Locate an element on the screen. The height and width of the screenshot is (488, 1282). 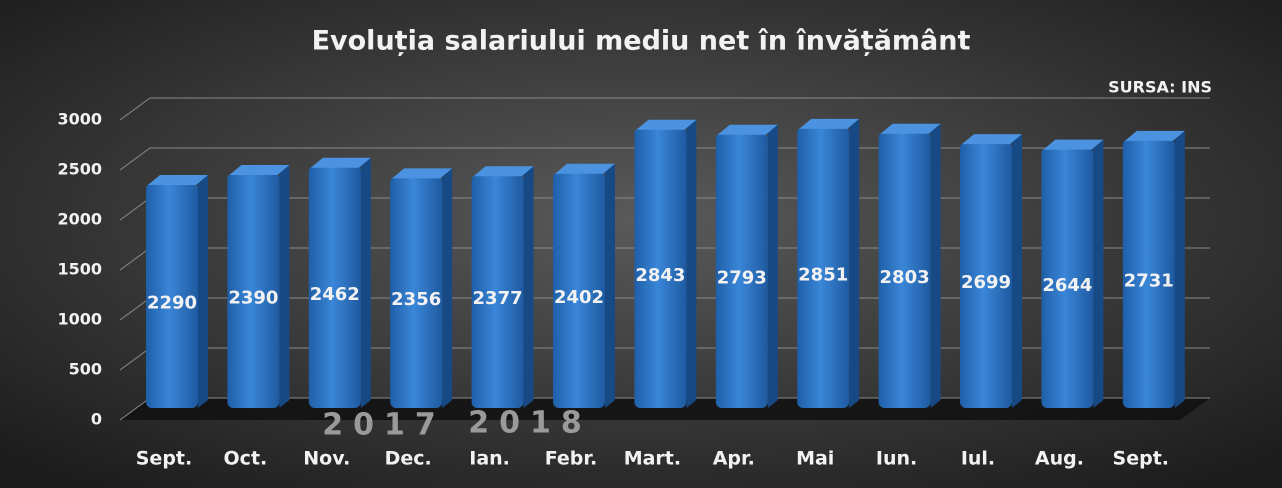
source: SURSA: INS is located at coordinates (1160, 87).